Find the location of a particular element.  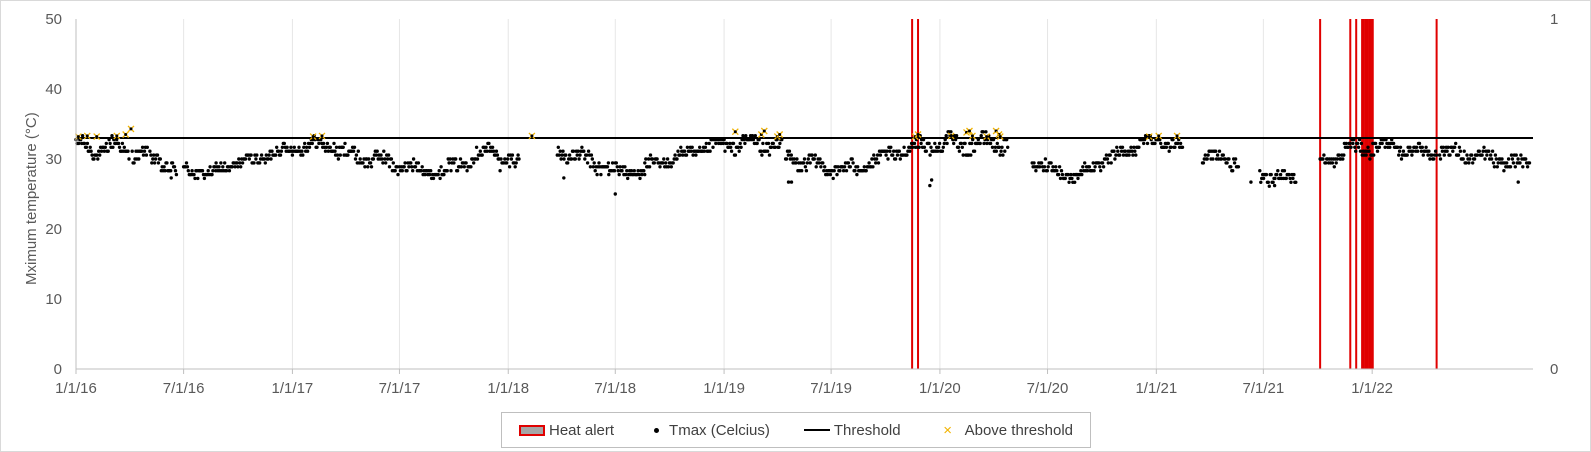

above-threshold-marker is located at coordinates (1000, 137).